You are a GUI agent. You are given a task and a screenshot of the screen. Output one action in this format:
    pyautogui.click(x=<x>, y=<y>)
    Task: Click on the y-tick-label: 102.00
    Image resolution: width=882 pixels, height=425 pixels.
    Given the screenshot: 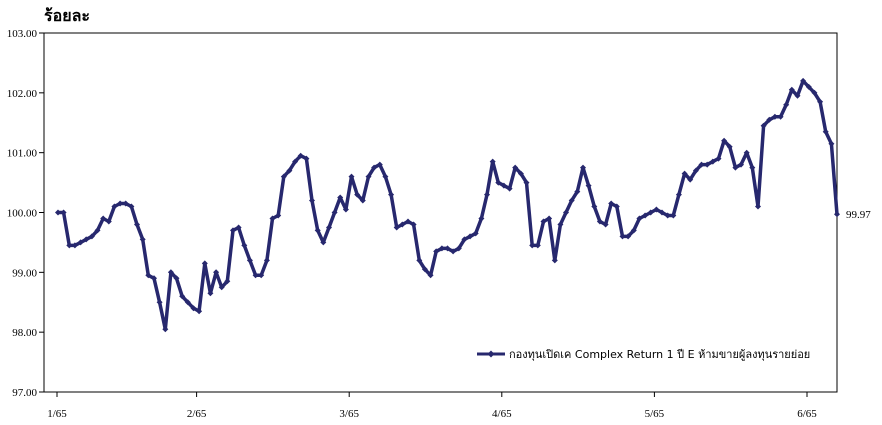 What is the action you would take?
    pyautogui.click(x=22, y=94)
    